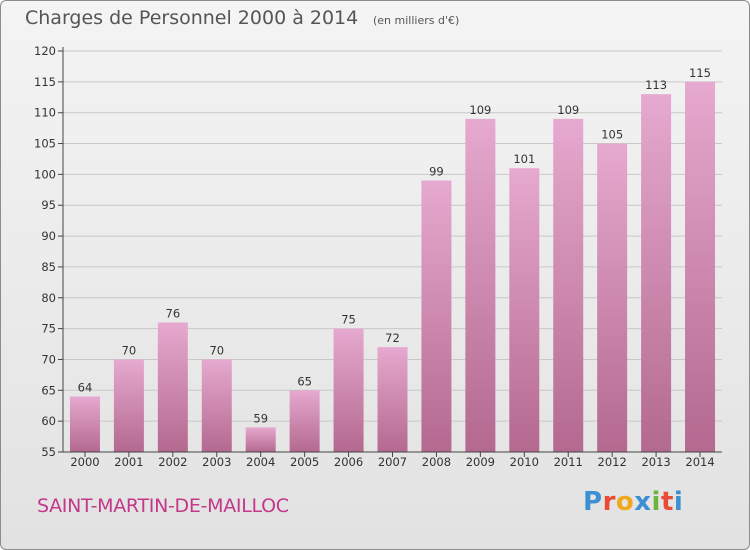  I want to click on y-tick-label: 75, so click(48, 329).